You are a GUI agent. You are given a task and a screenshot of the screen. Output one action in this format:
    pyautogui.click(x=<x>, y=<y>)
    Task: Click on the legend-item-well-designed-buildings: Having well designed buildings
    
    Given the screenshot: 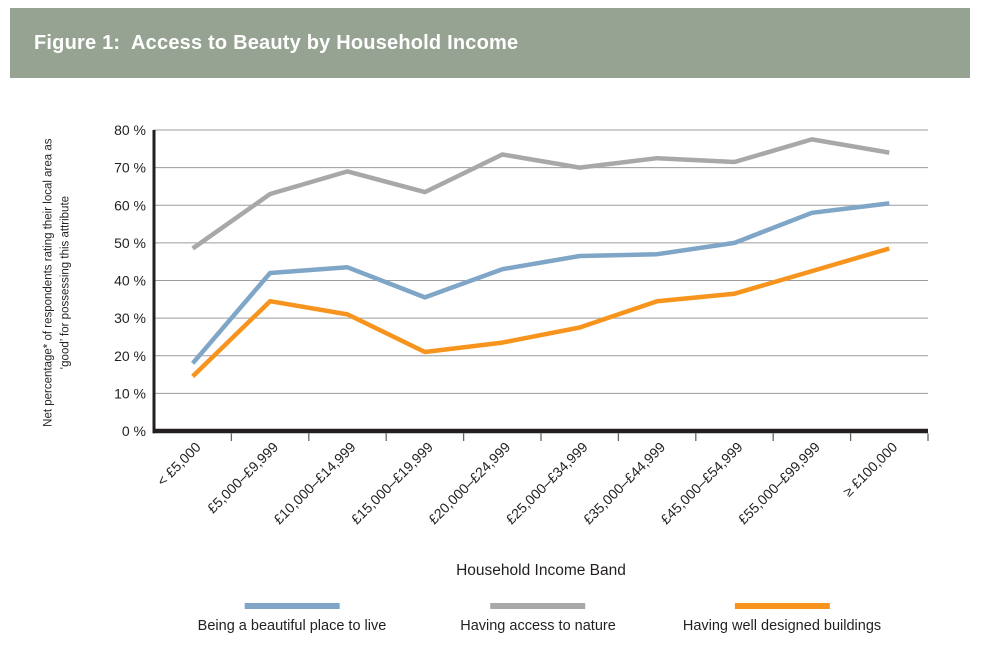 What is the action you would take?
    pyautogui.click(x=782, y=618)
    